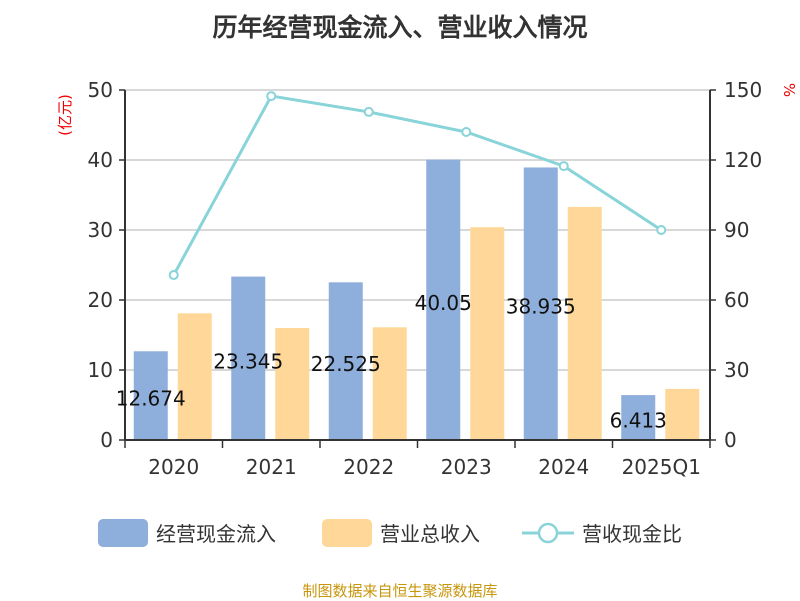  I want to click on left-tick-label: 50, so click(100, 90).